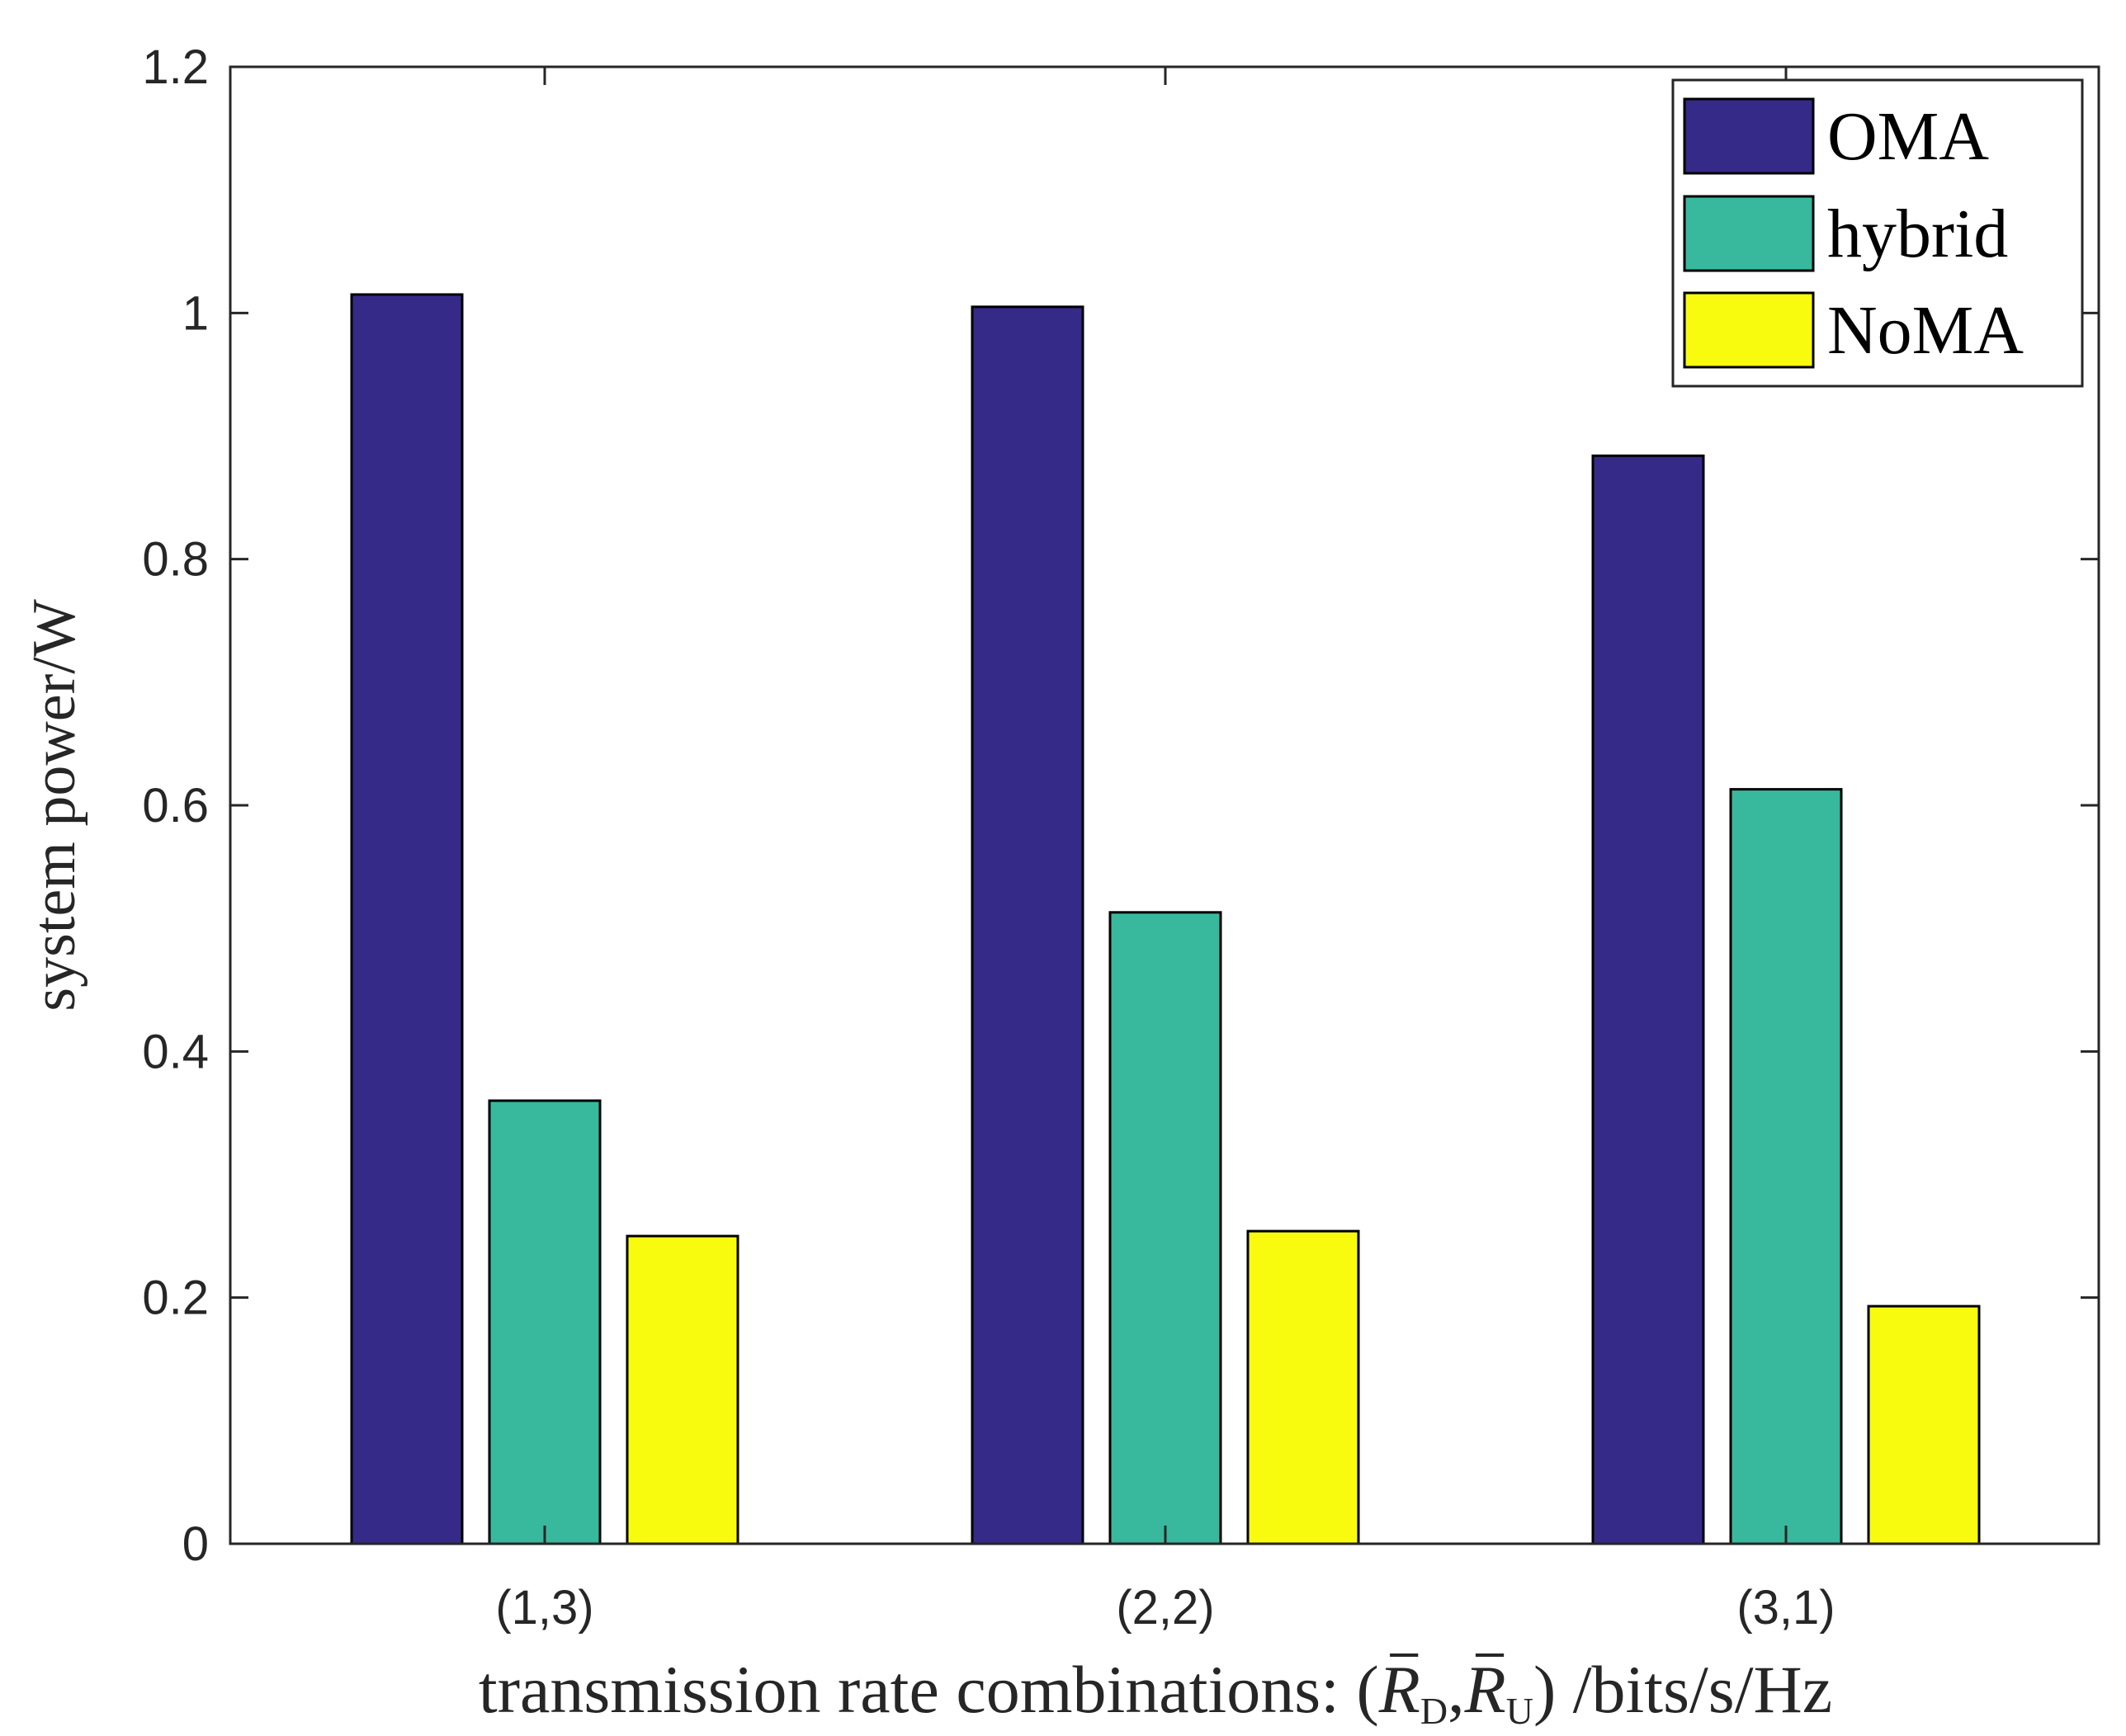 Image resolution: width=2126 pixels, height=1736 pixels. What do you see at coordinates (1519, 1711) in the screenshot?
I see `x-axis-title-sub-u: U` at bounding box center [1519, 1711].